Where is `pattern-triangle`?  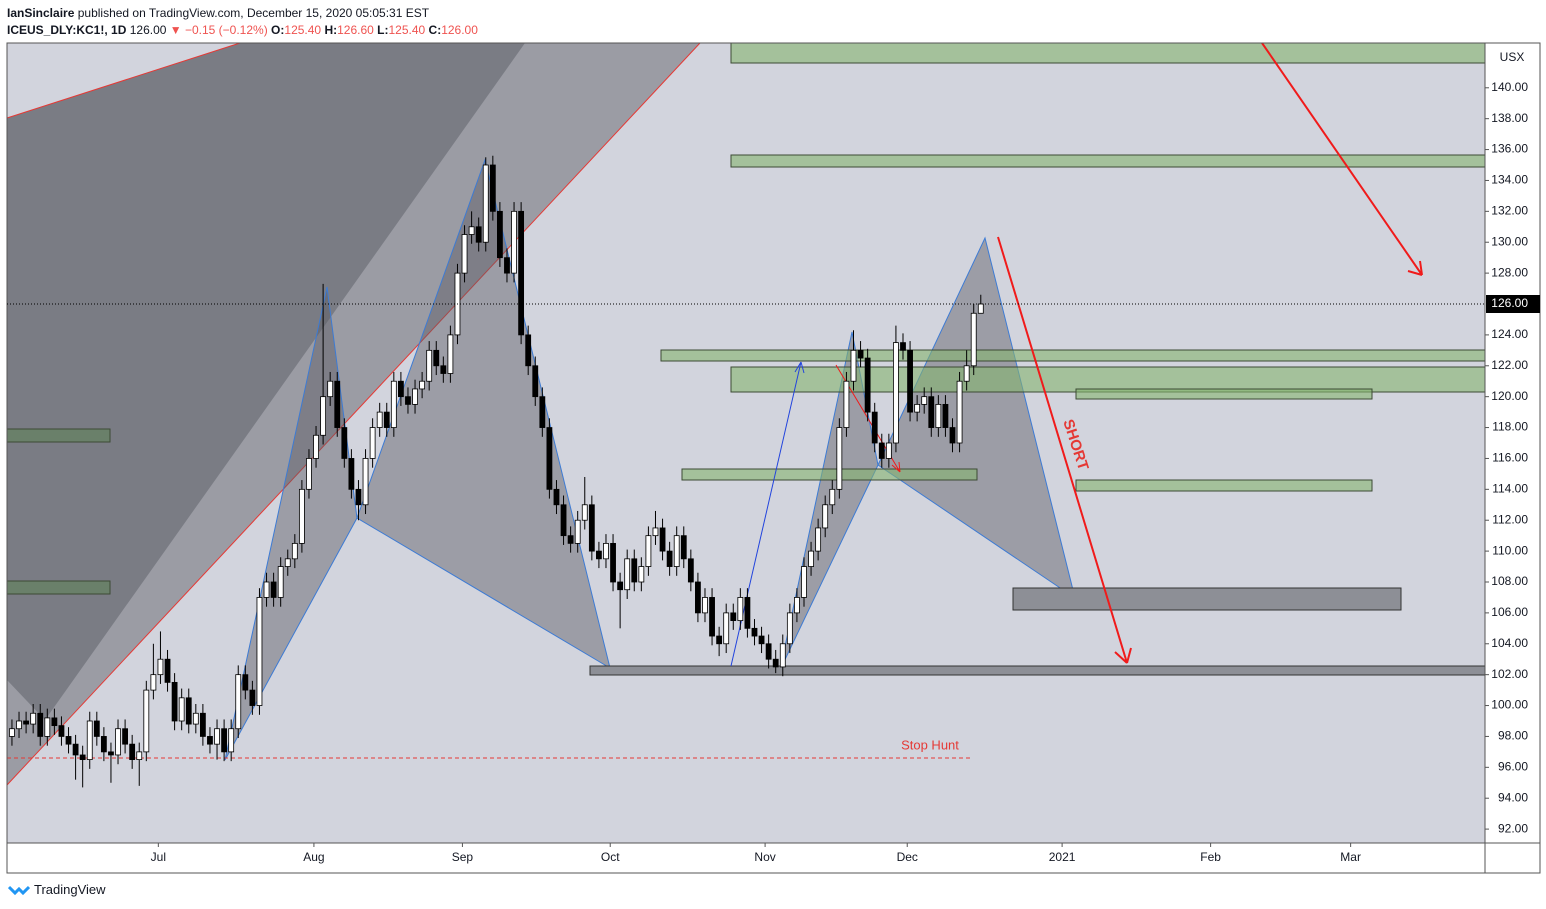 pattern-triangle is located at coordinates (483, 414).